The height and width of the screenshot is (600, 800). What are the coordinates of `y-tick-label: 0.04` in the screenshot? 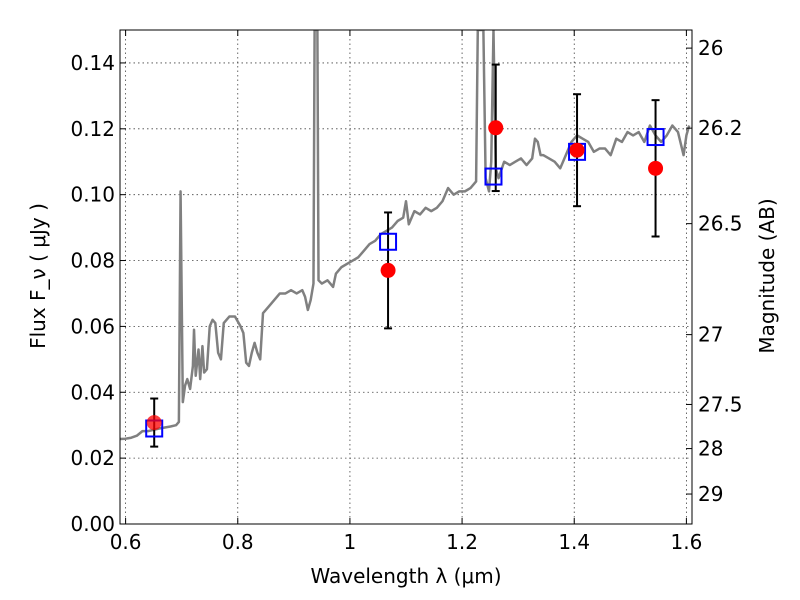 It's located at (92, 392).